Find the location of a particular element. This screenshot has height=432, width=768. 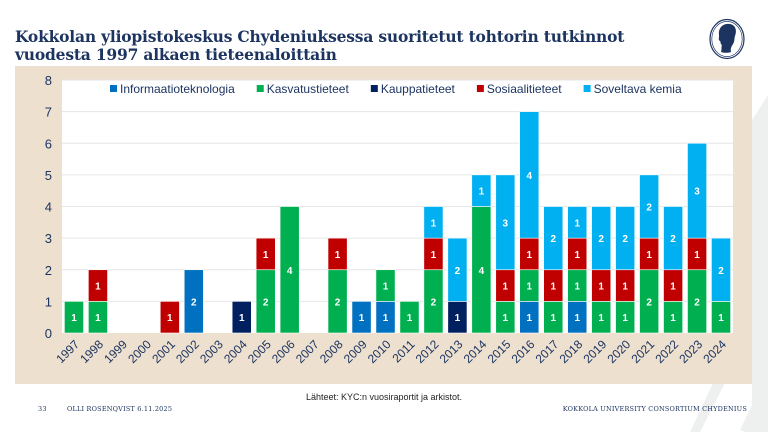

y-tick-label: 4 is located at coordinates (48, 207).